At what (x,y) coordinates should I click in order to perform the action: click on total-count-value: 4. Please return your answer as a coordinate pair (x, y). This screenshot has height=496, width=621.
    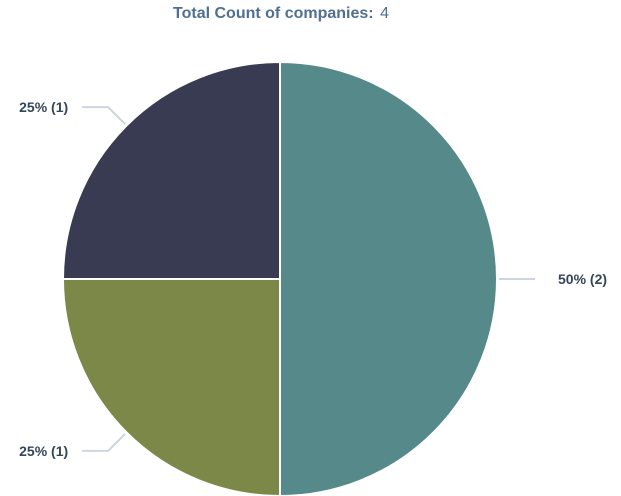
    Looking at the image, I should click on (384, 13).